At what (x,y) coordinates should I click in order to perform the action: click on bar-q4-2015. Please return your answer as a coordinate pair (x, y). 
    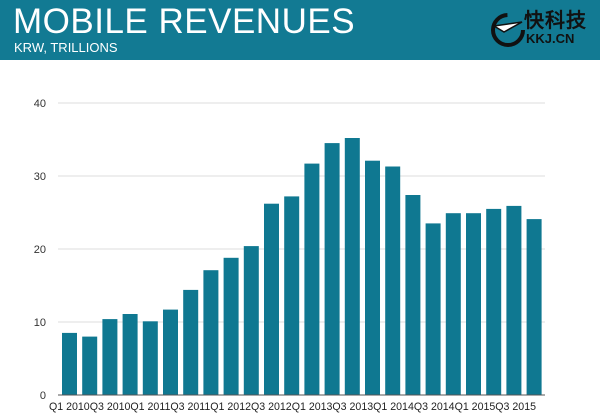
    Looking at the image, I should click on (534, 307).